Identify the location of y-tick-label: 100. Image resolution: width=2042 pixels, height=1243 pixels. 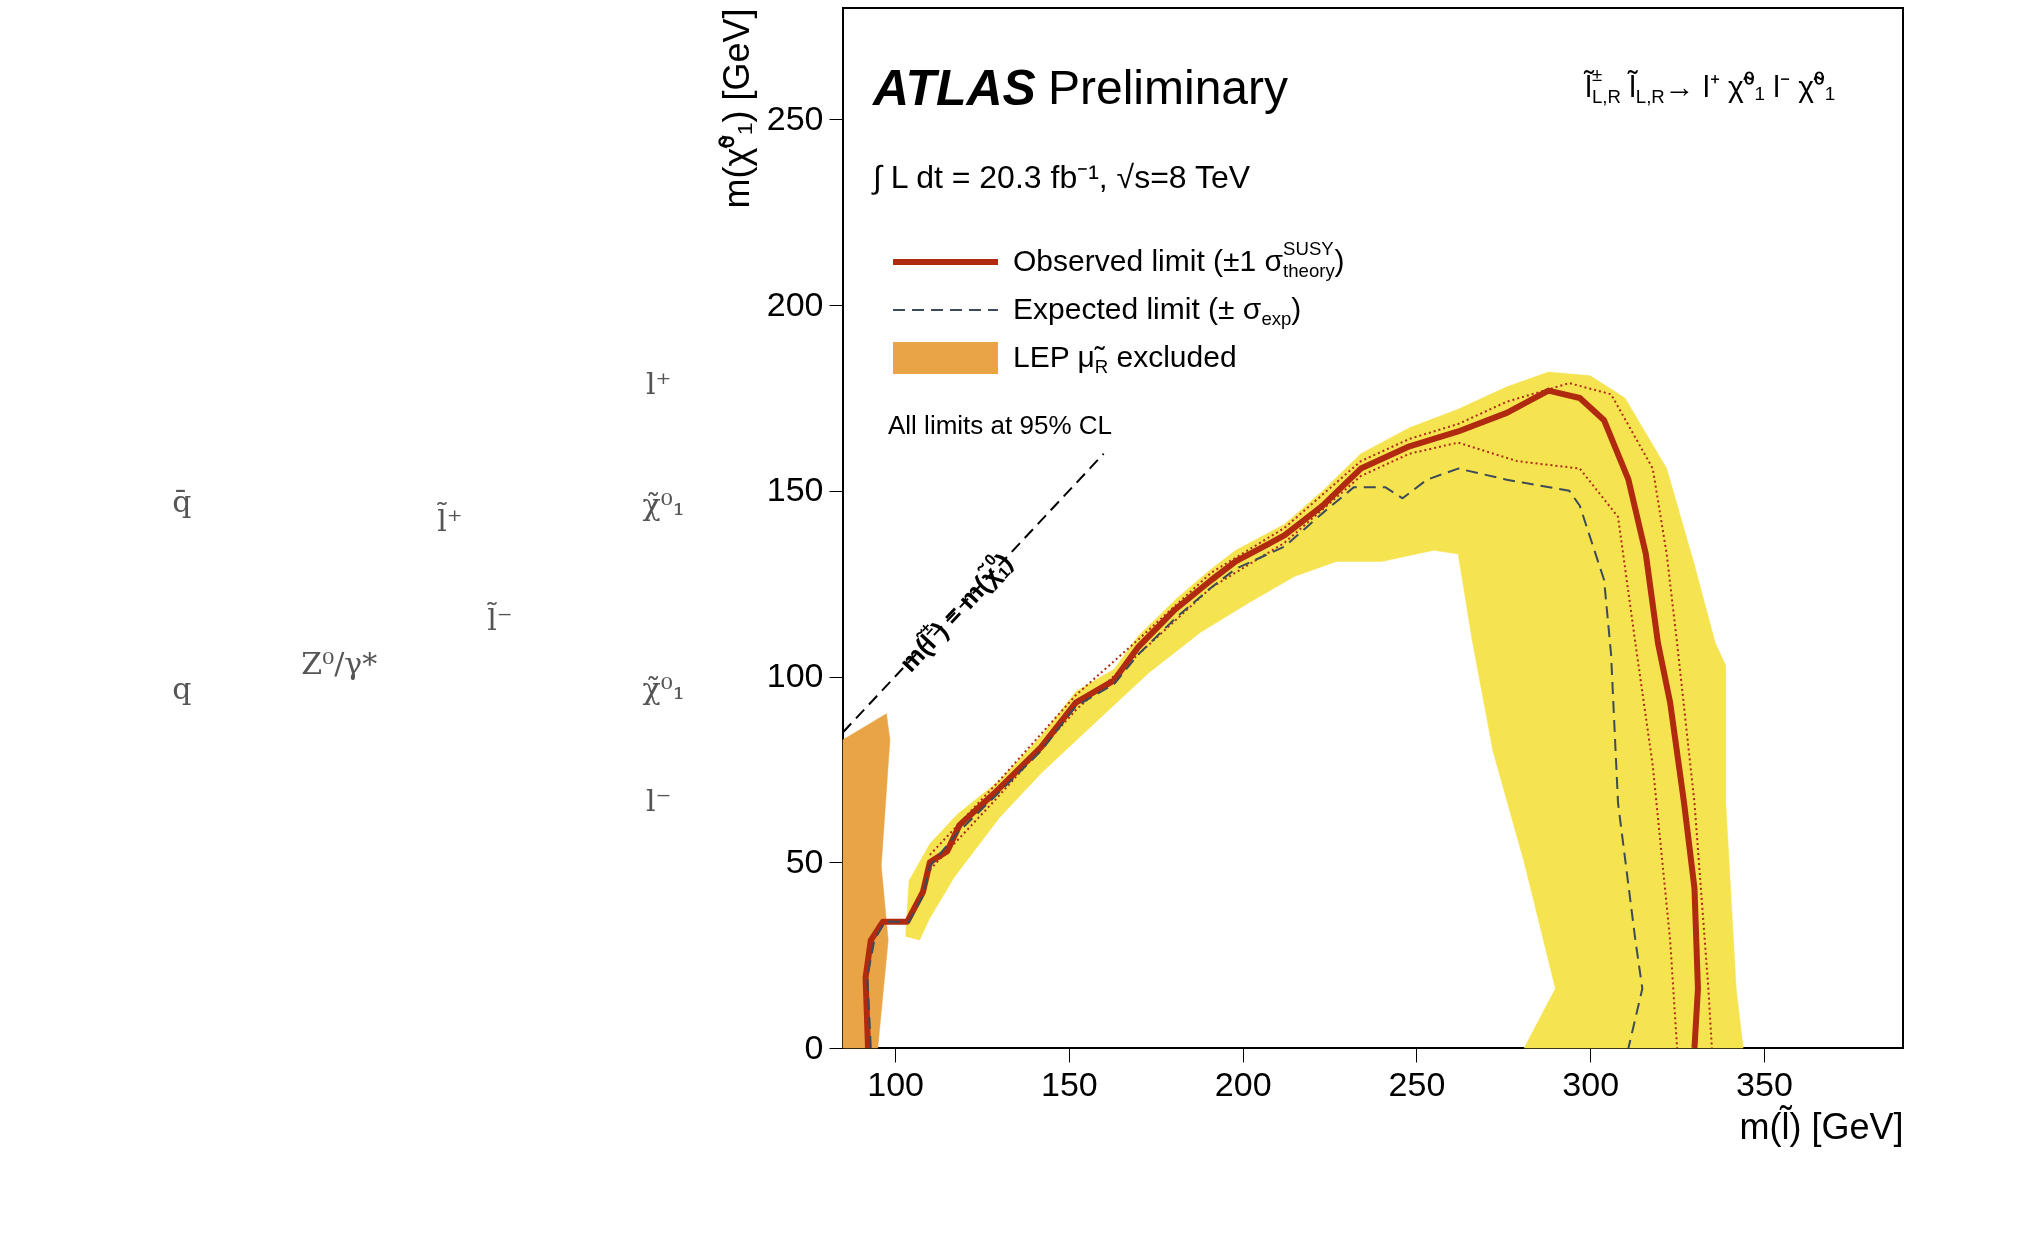
(795, 675).